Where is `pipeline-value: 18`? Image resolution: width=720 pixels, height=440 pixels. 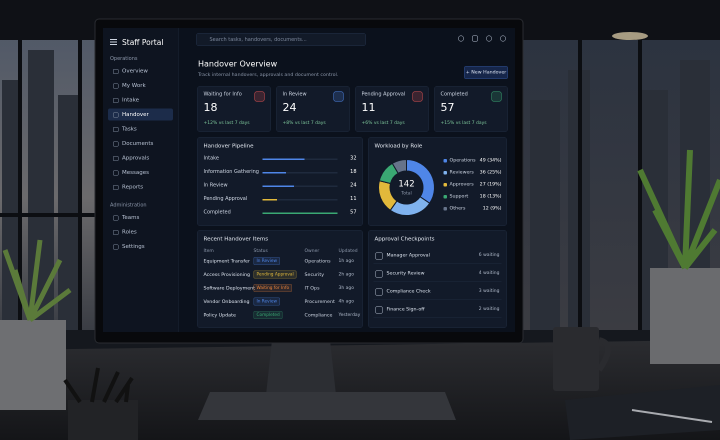
pipeline-value: 18 is located at coordinates (353, 172).